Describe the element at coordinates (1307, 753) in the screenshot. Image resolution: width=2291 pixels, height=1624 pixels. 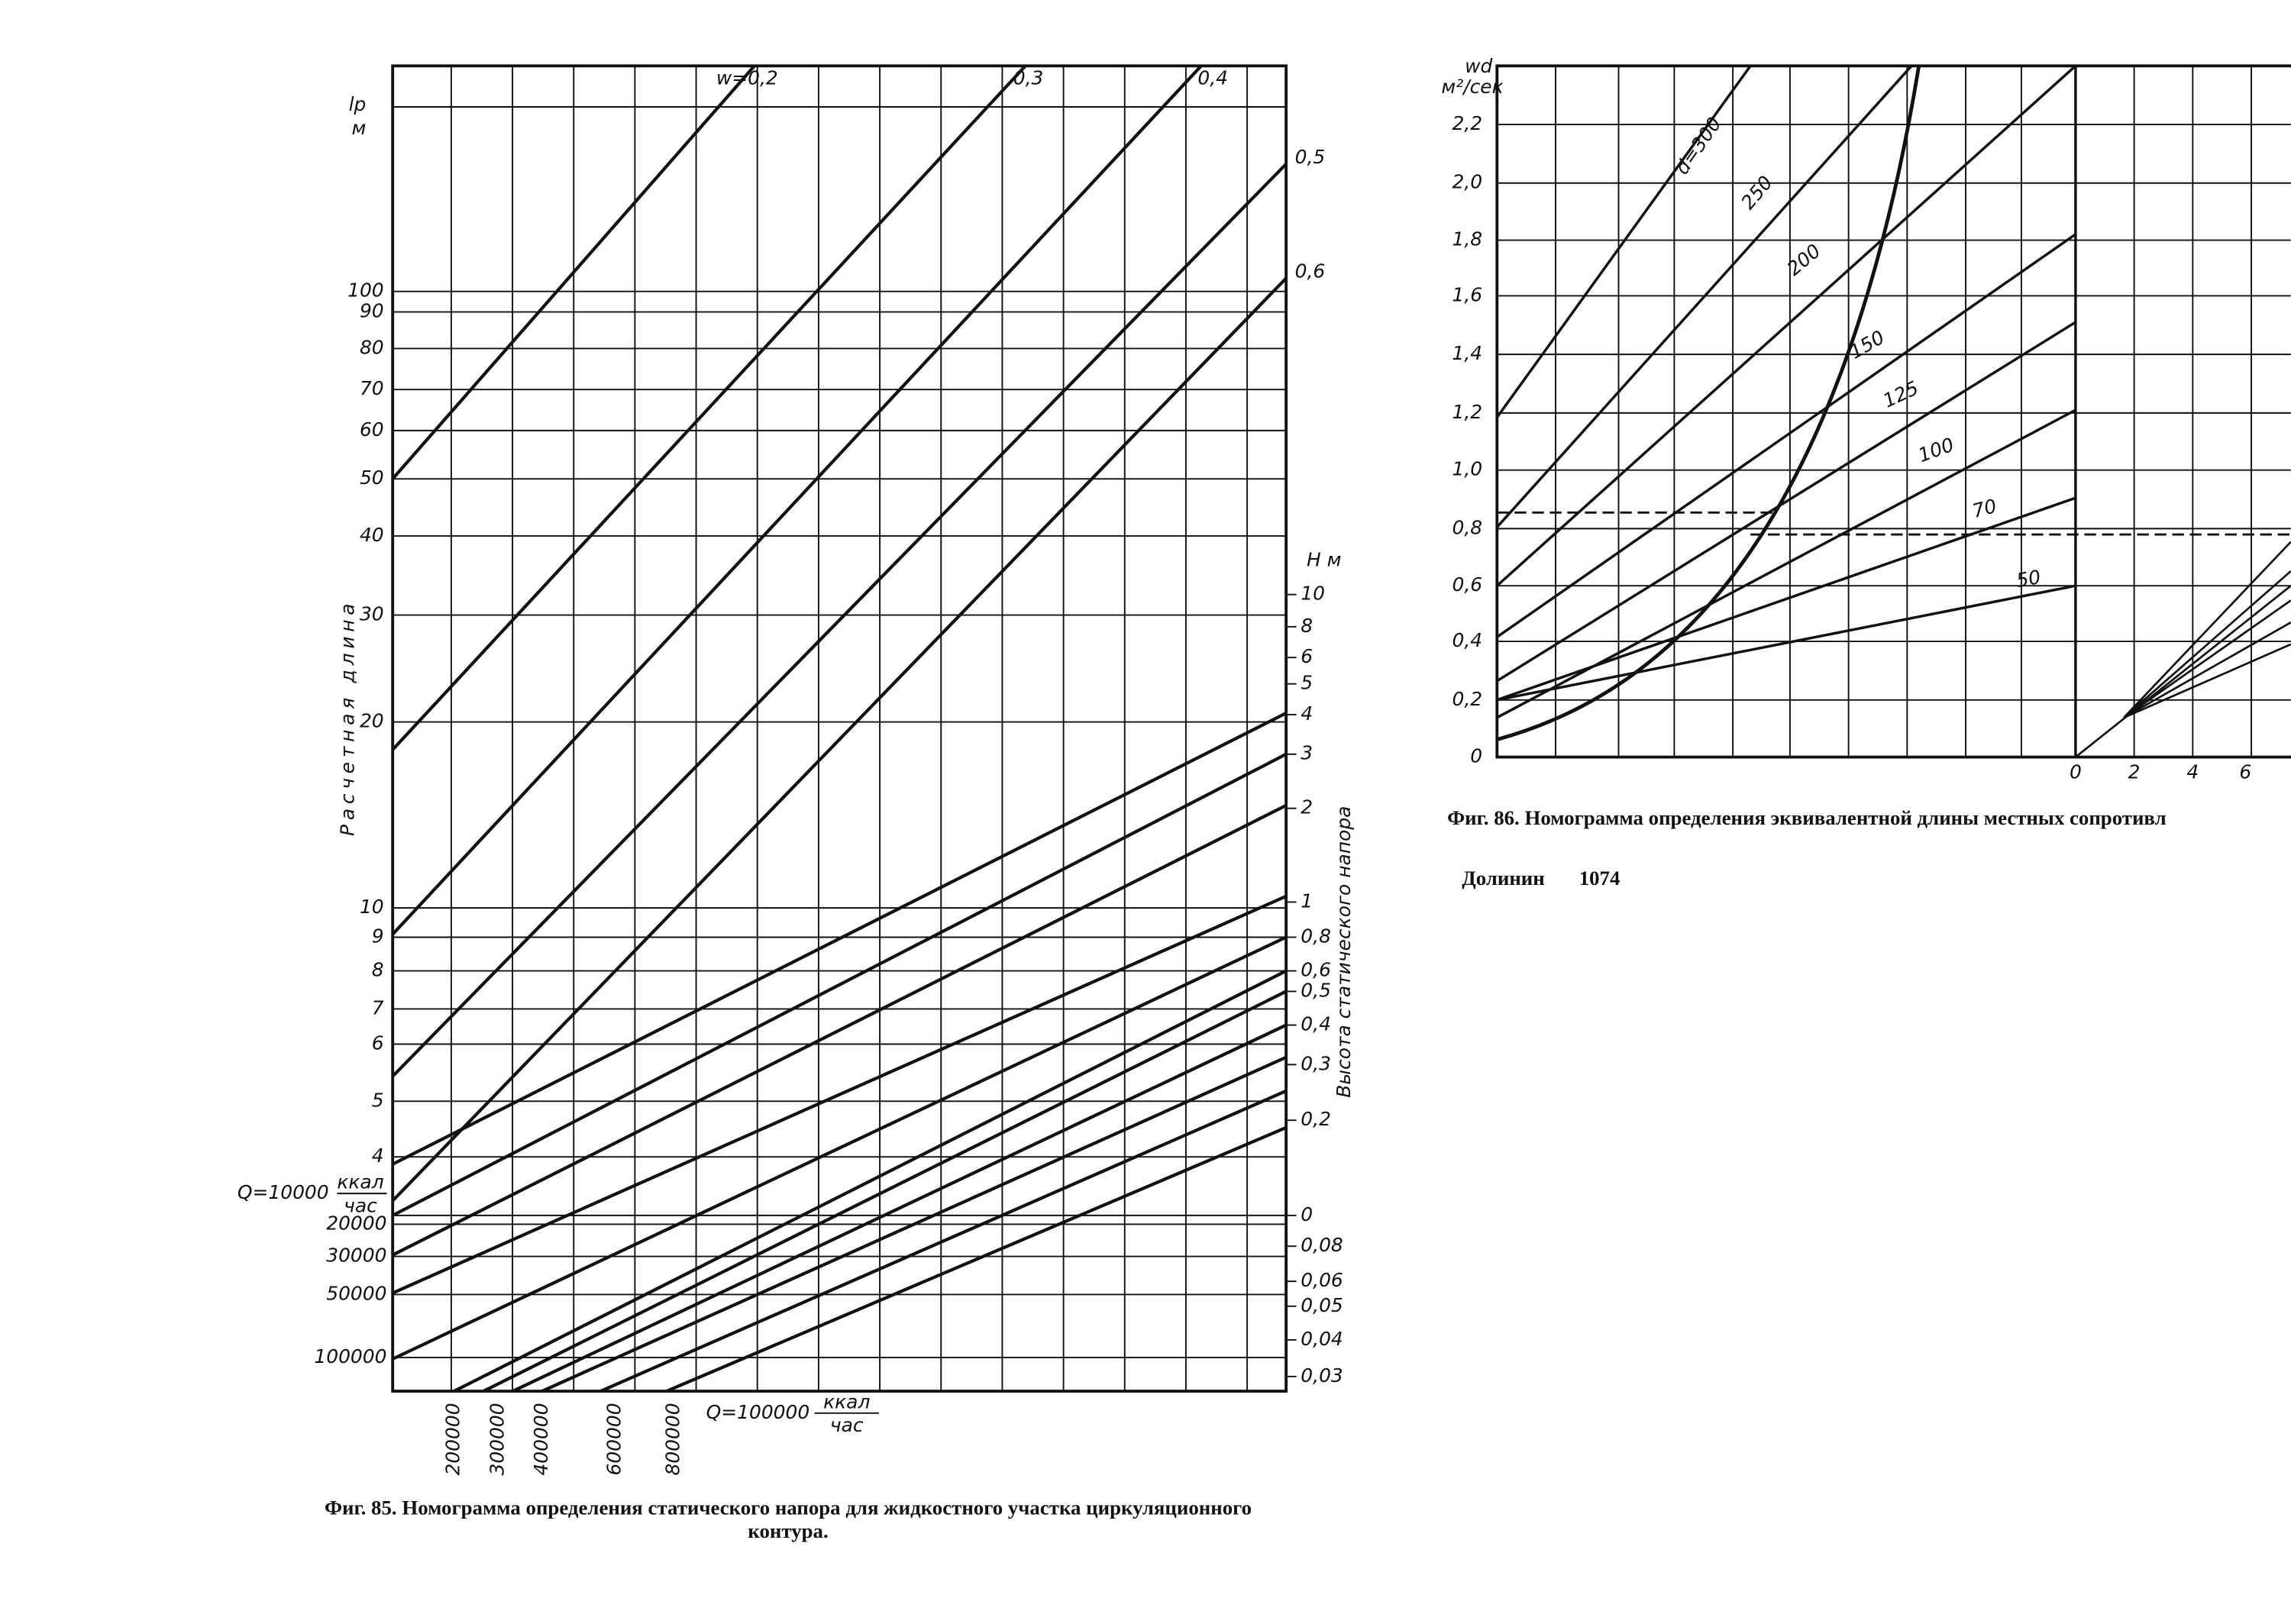
I see `right-tick: 3` at that location.